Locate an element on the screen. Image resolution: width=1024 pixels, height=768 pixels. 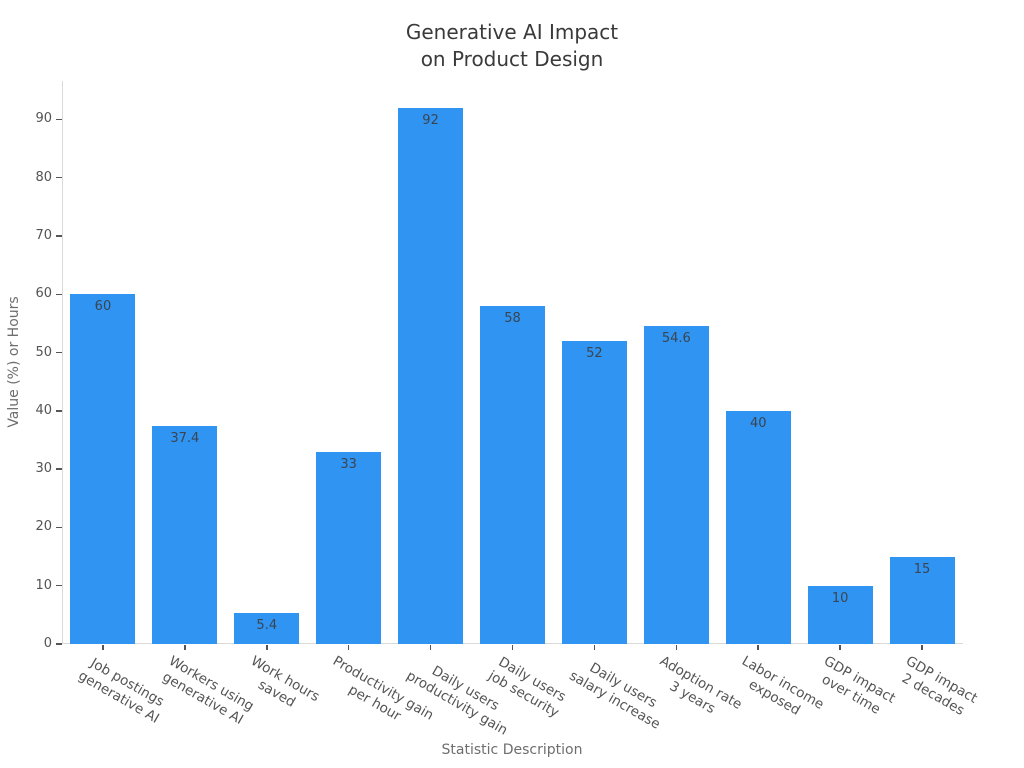
x-tick-label: Labor income exposed is located at coordinates (783, 686).